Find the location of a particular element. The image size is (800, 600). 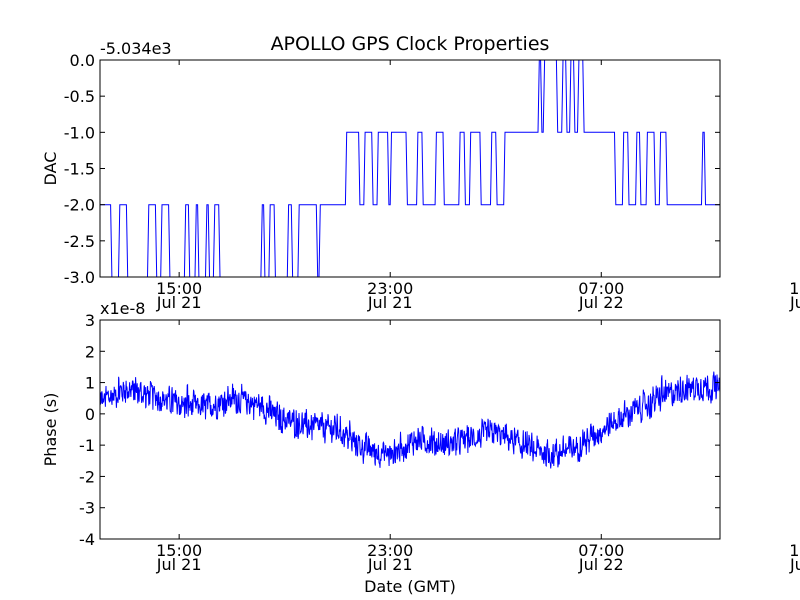

phase-ytick-label: 0 is located at coordinates (90, 414).